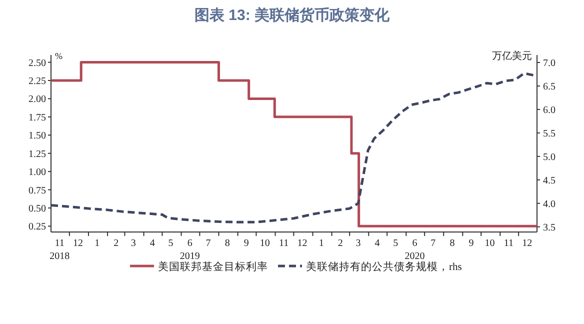 This screenshot has width=584, height=324. What do you see at coordinates (549, 228) in the screenshot?
I see `y2-tick-label: 3.5` at bounding box center [549, 228].